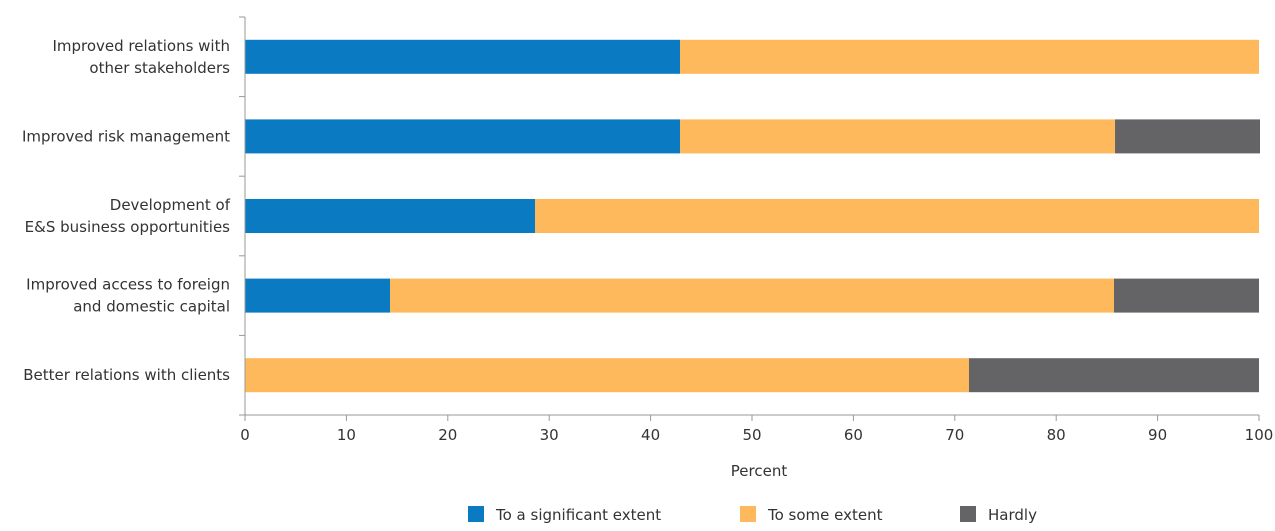 The image size is (1275, 531). What do you see at coordinates (126, 375) in the screenshot?
I see `category-label: Better relations with clients` at bounding box center [126, 375].